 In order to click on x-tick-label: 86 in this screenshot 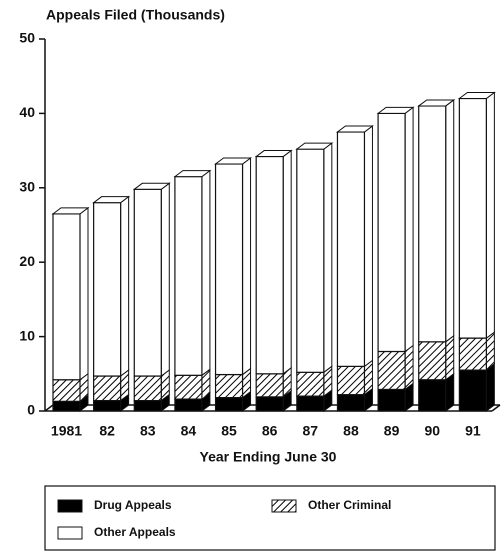, I will do `click(270, 431)`.